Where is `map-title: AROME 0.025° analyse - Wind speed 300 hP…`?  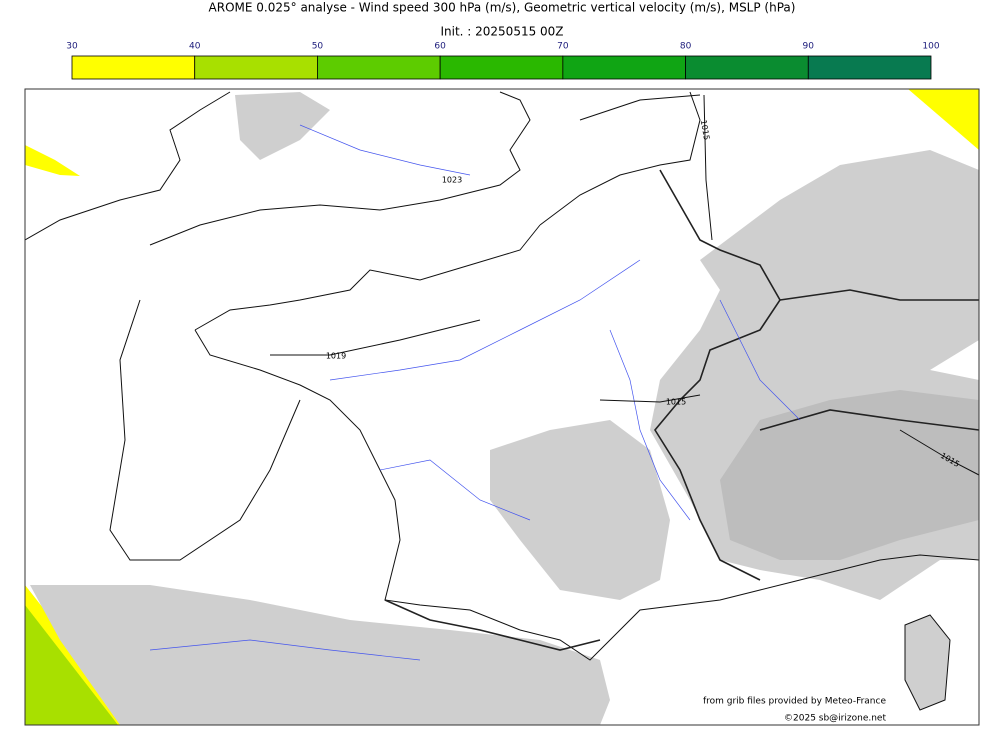 map-title: AROME 0.025° analyse - Wind speed 300 hP… is located at coordinates (502, 8).